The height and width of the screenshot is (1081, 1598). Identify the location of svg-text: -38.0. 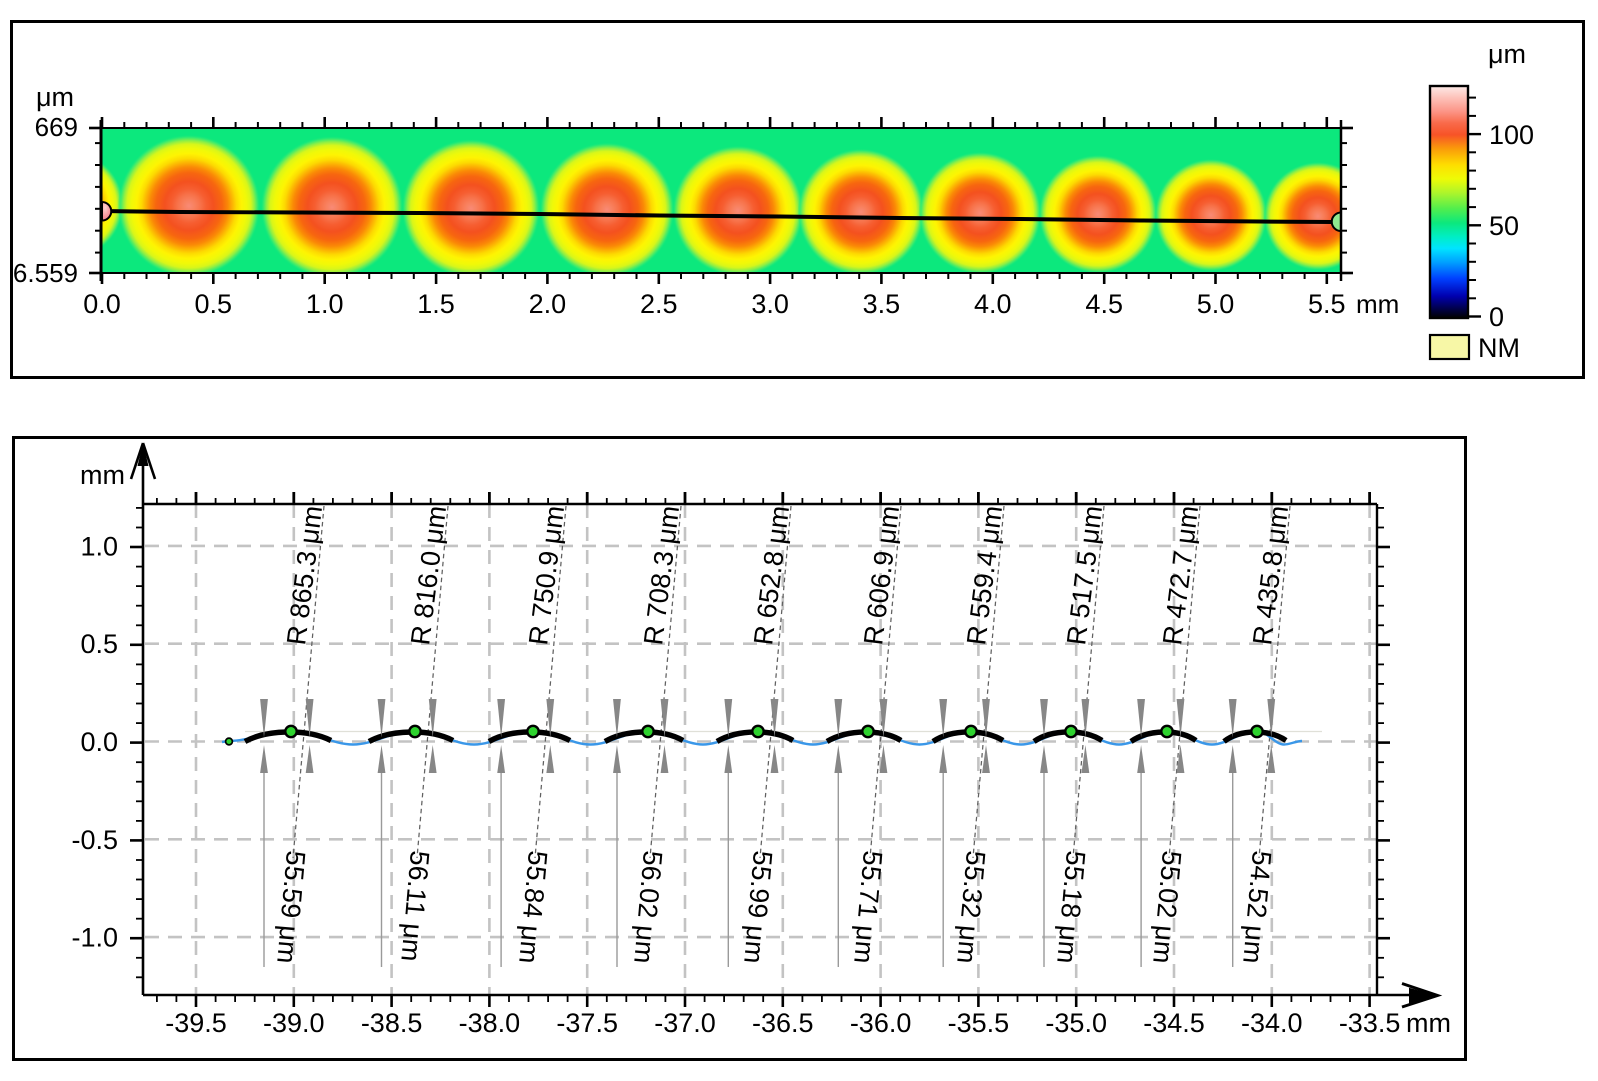
(490, 1023).